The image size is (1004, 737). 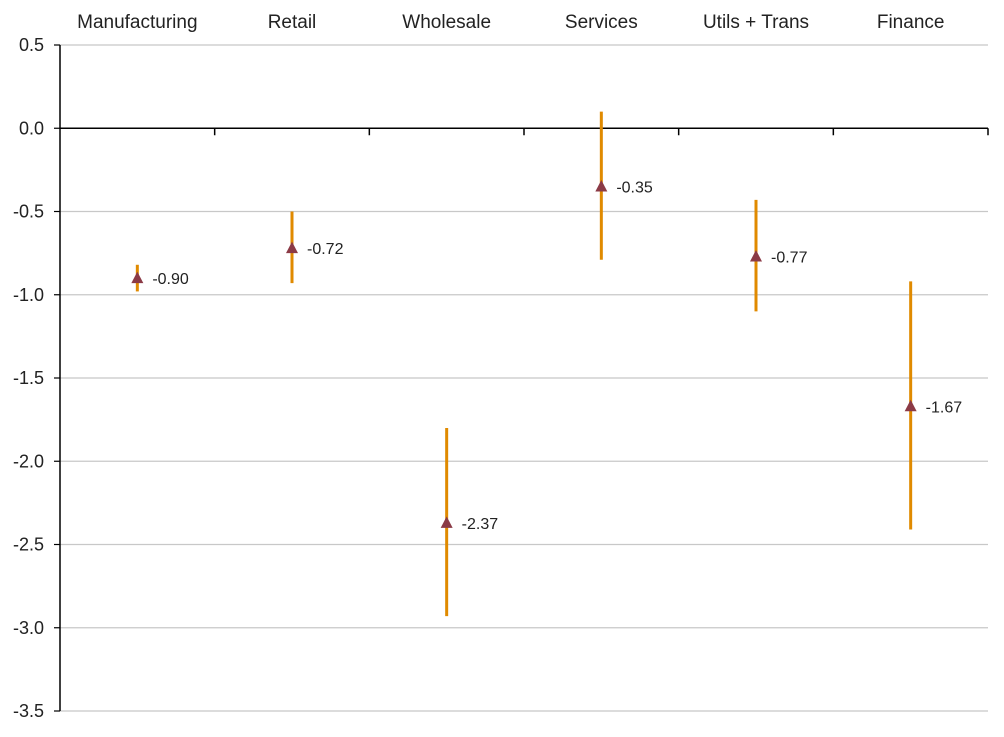 I want to click on category-label: Retail, so click(x=292, y=22).